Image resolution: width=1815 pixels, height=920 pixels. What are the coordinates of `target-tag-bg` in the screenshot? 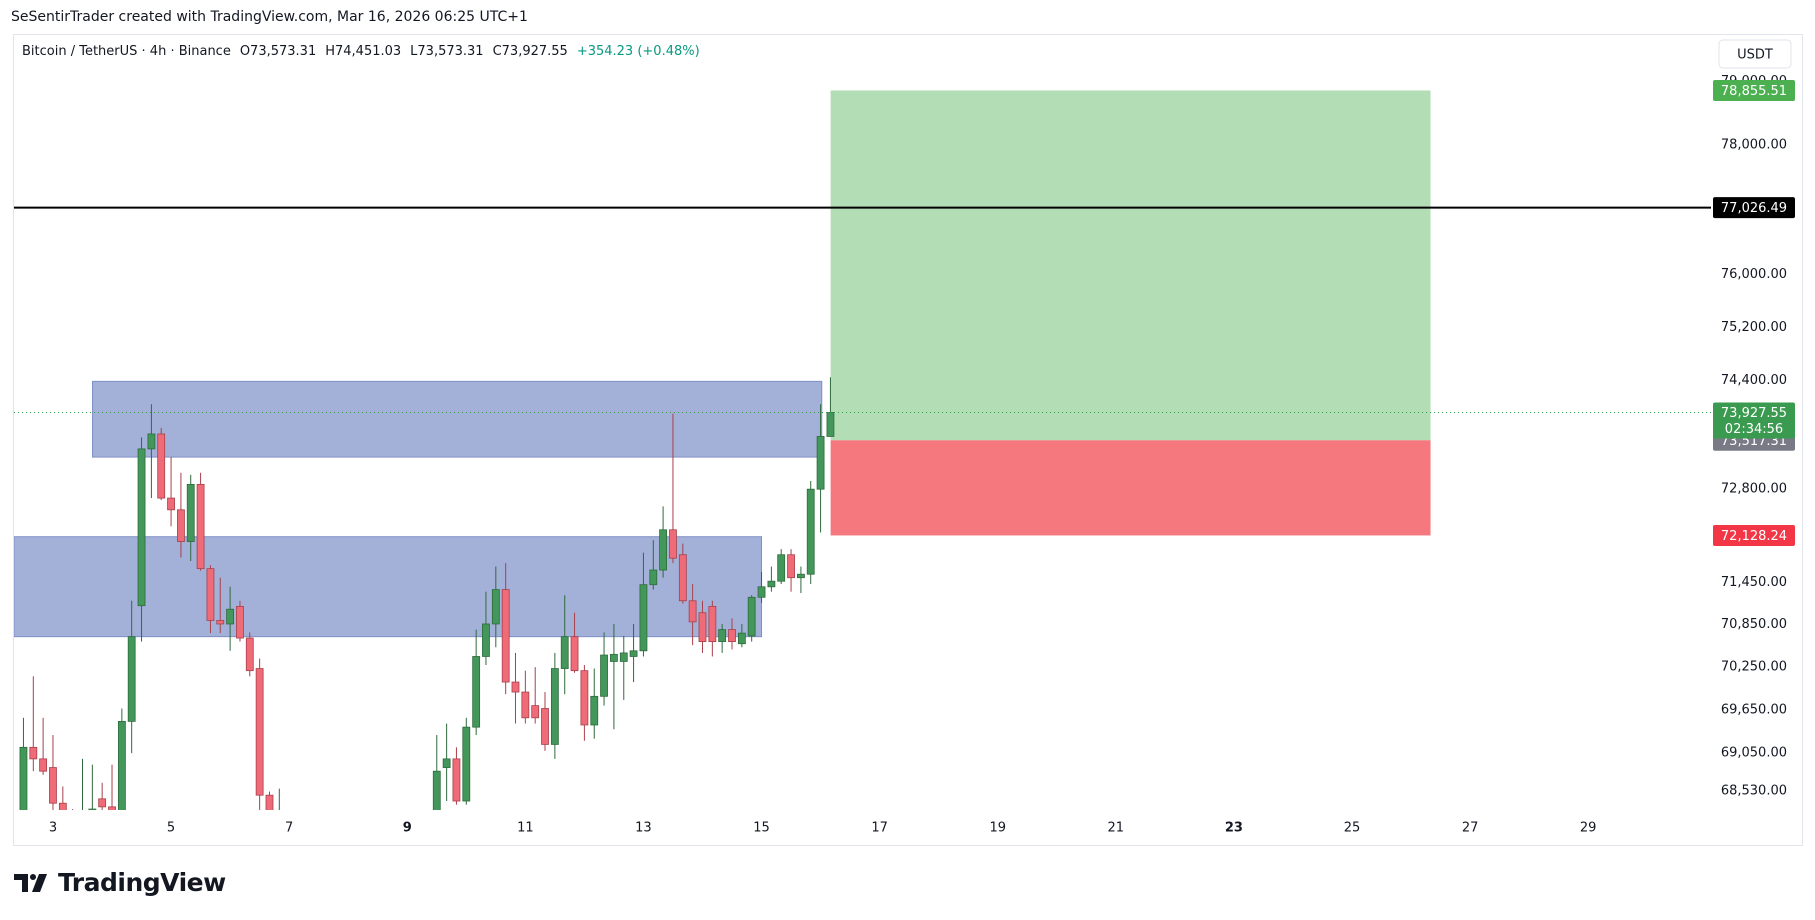 It's located at (1754, 90).